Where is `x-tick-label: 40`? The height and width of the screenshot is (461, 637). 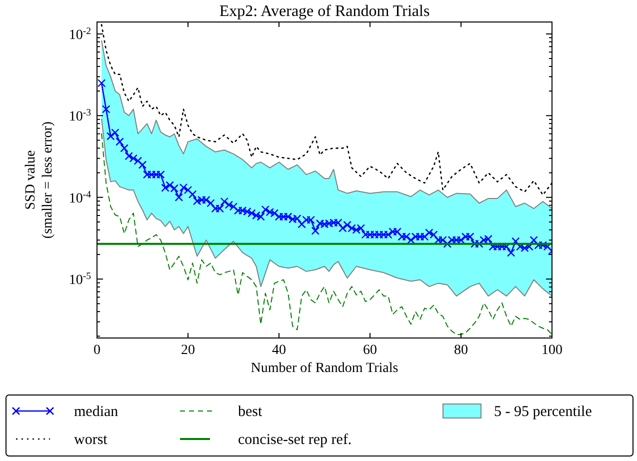
x-tick-label: 40 is located at coordinates (279, 350).